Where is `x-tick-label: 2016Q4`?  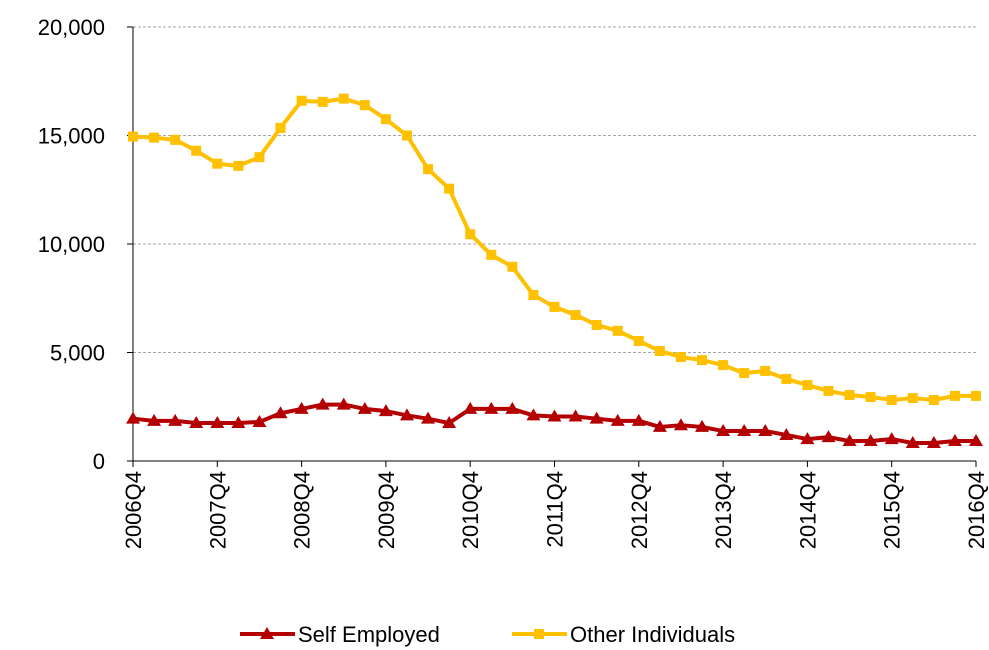
x-tick-label: 2016Q4 is located at coordinates (976, 510).